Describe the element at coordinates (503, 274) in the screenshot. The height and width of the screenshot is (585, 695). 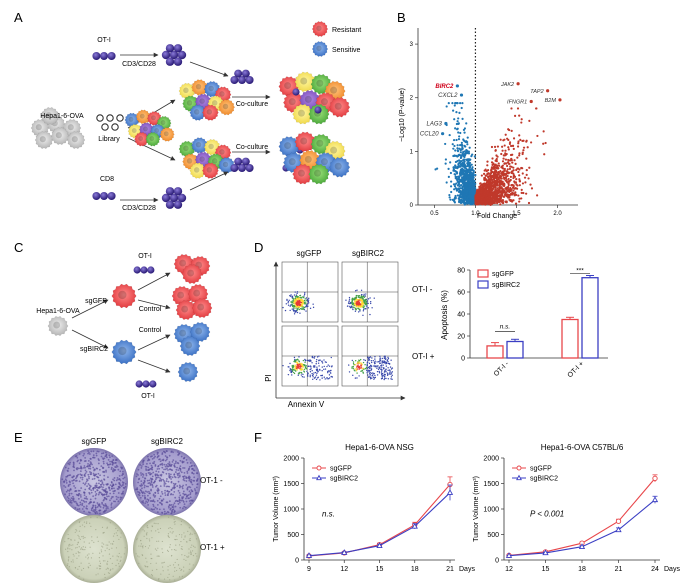
I see `bar-legend-label: sgGFP` at that location.